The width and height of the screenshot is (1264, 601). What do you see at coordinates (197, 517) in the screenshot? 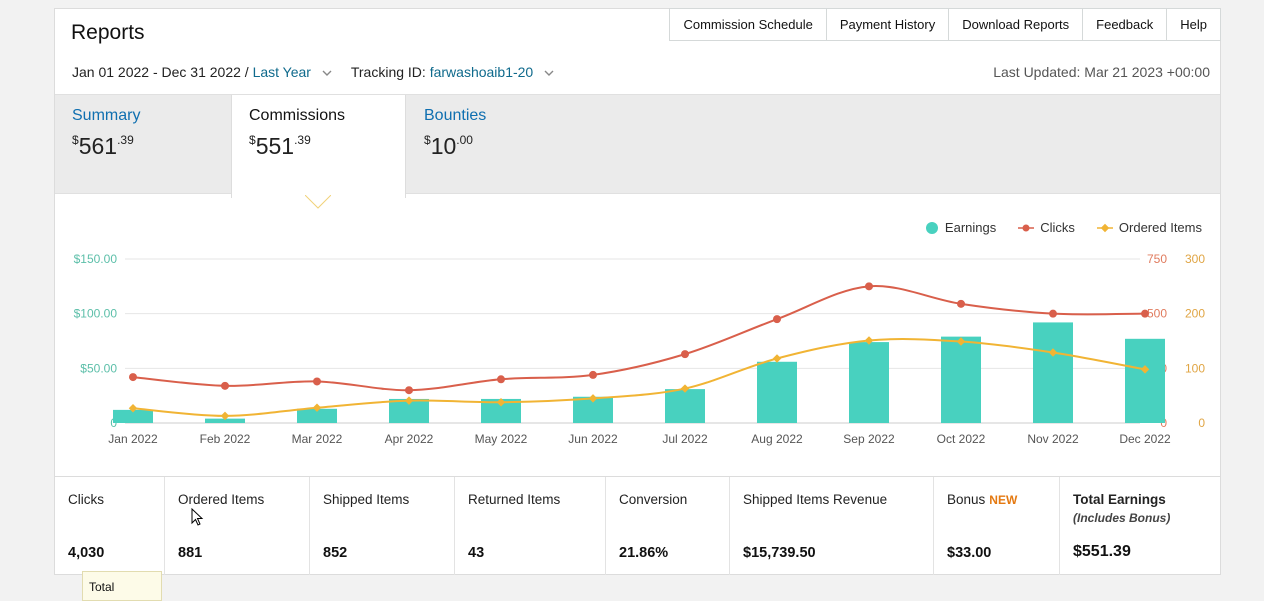
I see `mouse-cursor-icon` at bounding box center [197, 517].